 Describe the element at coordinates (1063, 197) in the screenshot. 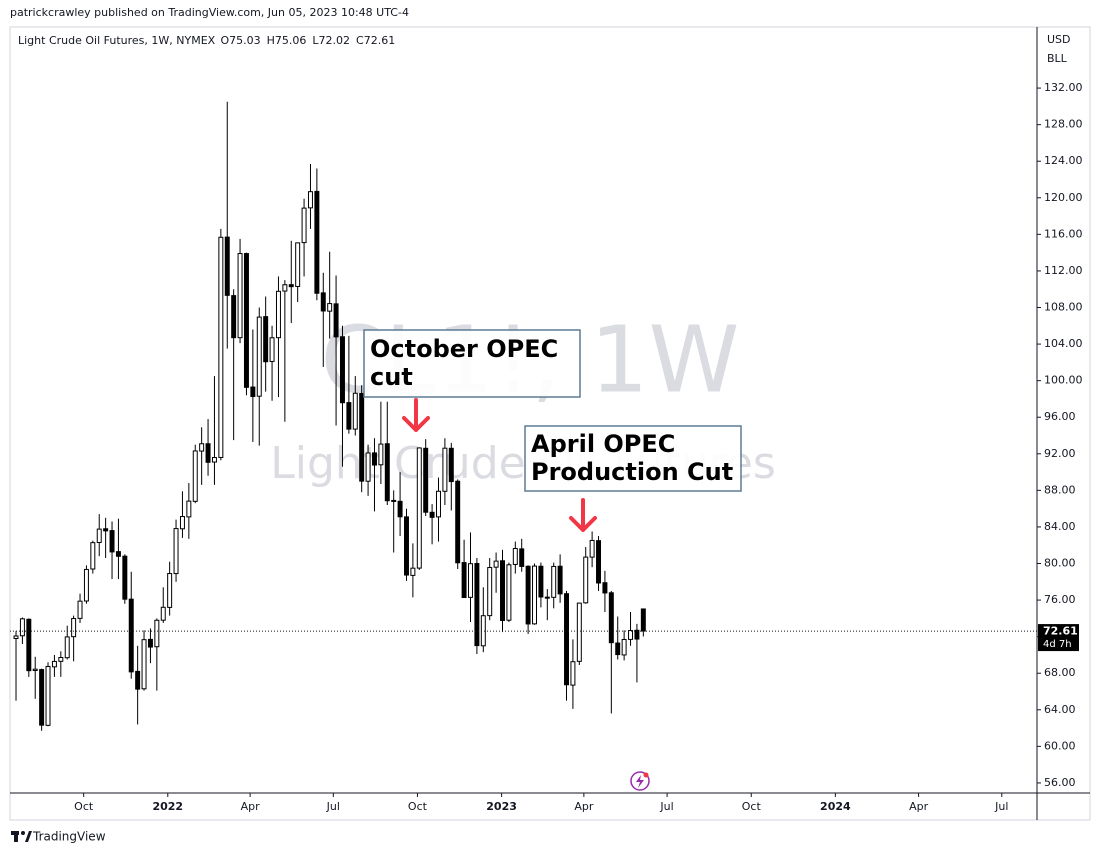

I see `y-tick-label: 120.00` at that location.